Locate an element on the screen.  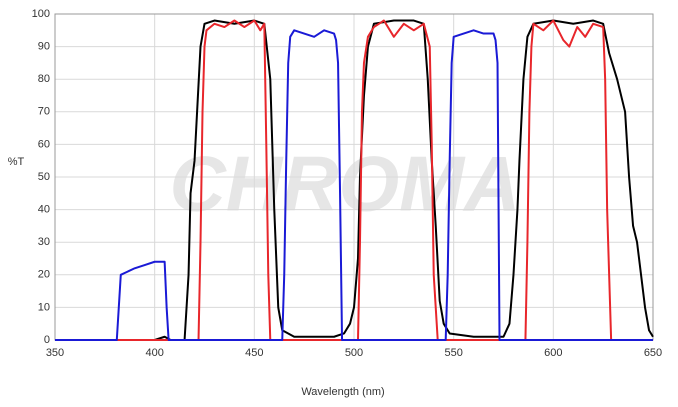
y-tick-label: 0 is located at coordinates (47, 340).